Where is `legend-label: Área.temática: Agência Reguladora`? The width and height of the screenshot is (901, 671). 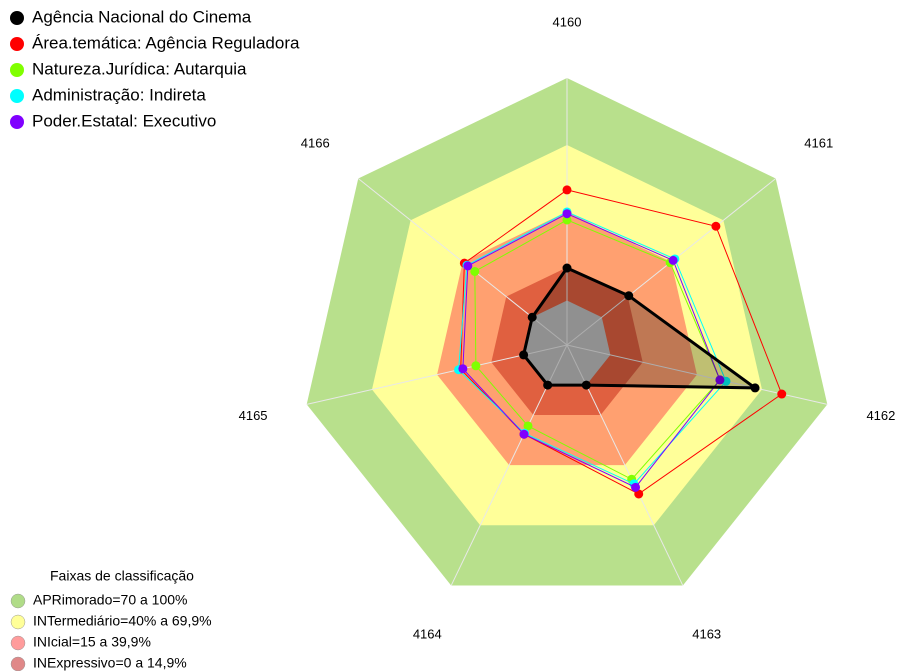
legend-label: Área.temática: Agência Reguladora is located at coordinates (166, 42).